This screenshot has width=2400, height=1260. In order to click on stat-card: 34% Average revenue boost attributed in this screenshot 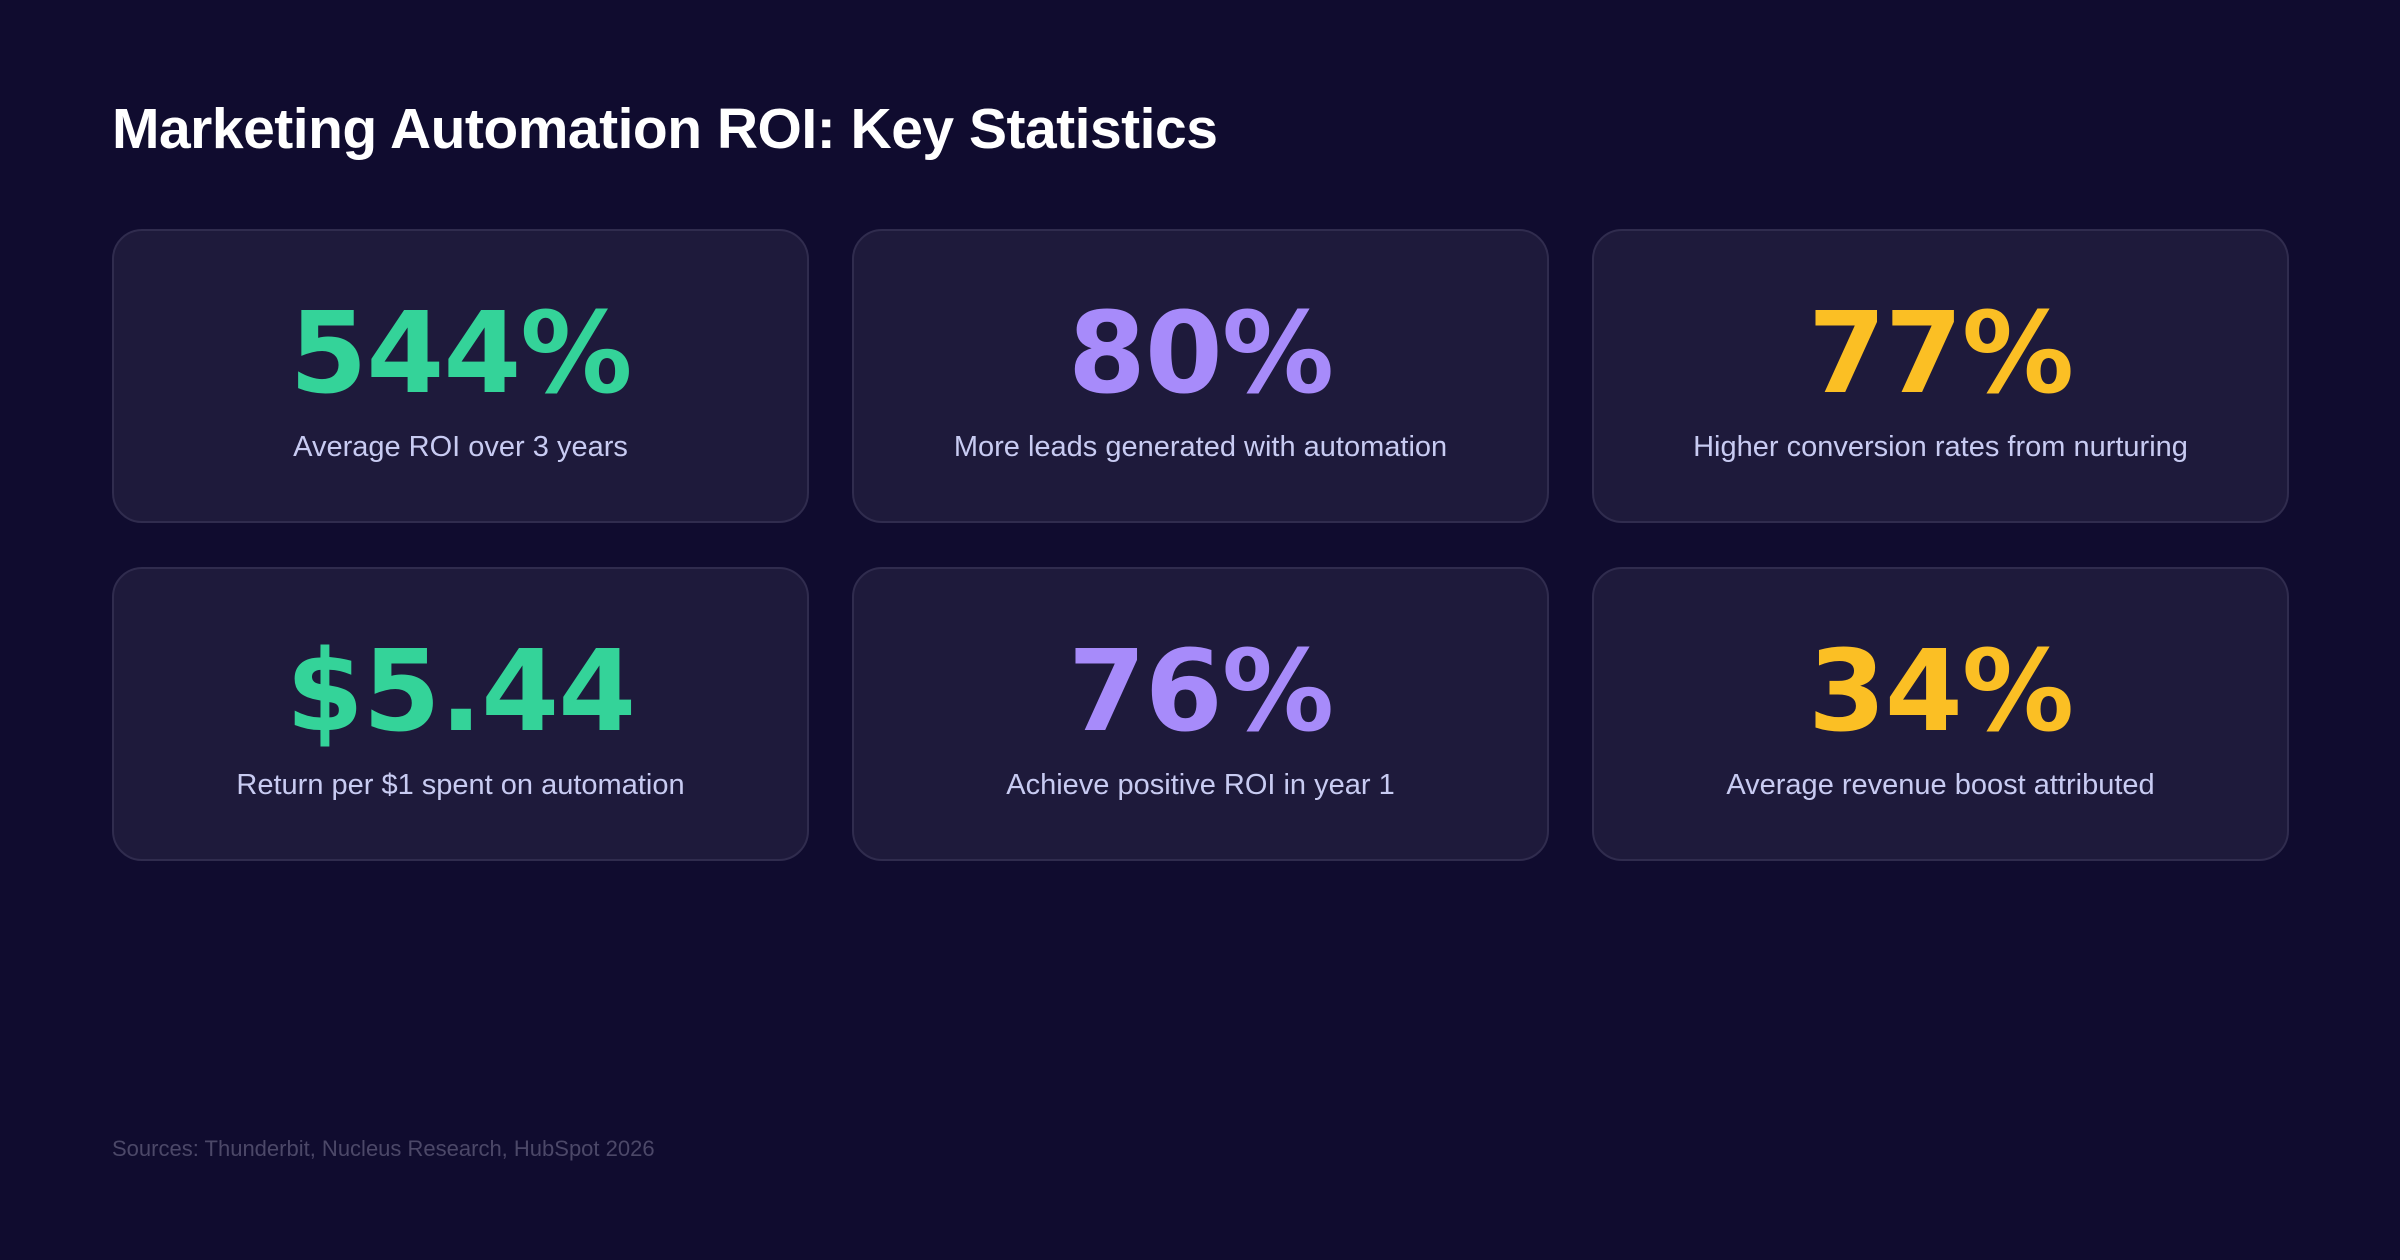, I will do `click(1940, 714)`.